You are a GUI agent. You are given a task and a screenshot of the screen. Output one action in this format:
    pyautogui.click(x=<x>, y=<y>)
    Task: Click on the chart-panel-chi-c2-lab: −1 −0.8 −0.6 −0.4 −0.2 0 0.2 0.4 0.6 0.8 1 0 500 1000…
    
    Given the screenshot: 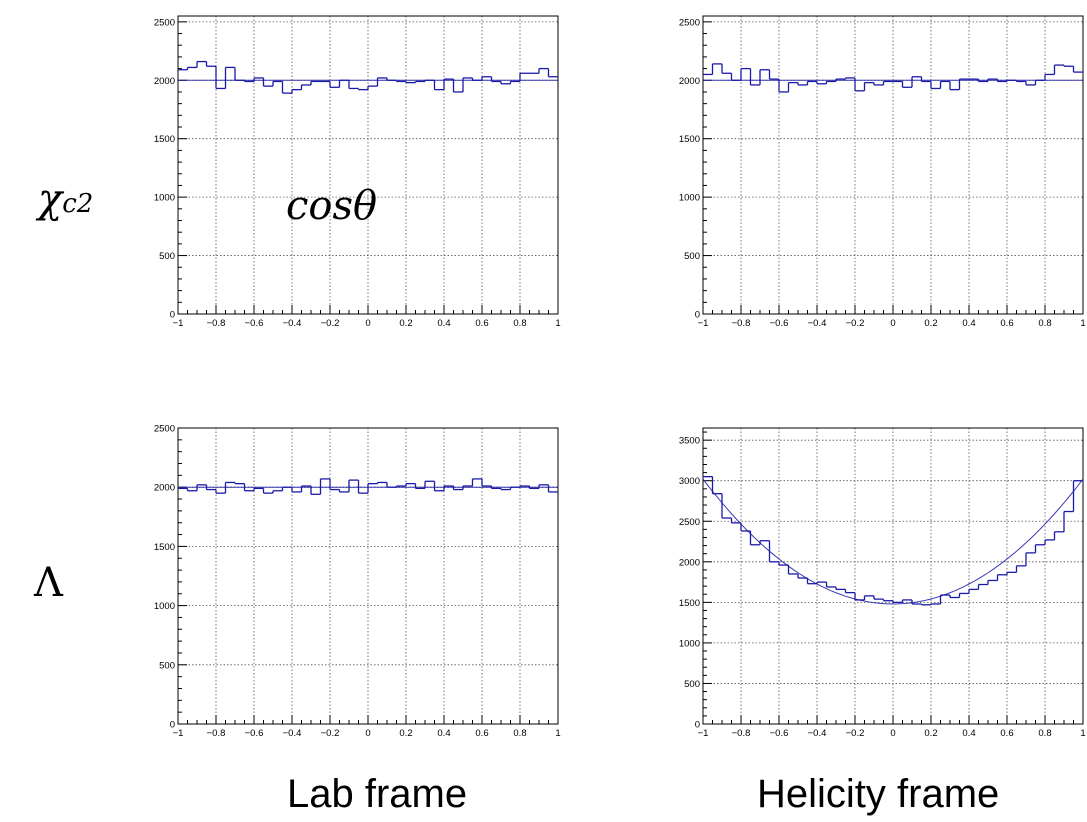 What is the action you would take?
    pyautogui.click(x=357, y=172)
    